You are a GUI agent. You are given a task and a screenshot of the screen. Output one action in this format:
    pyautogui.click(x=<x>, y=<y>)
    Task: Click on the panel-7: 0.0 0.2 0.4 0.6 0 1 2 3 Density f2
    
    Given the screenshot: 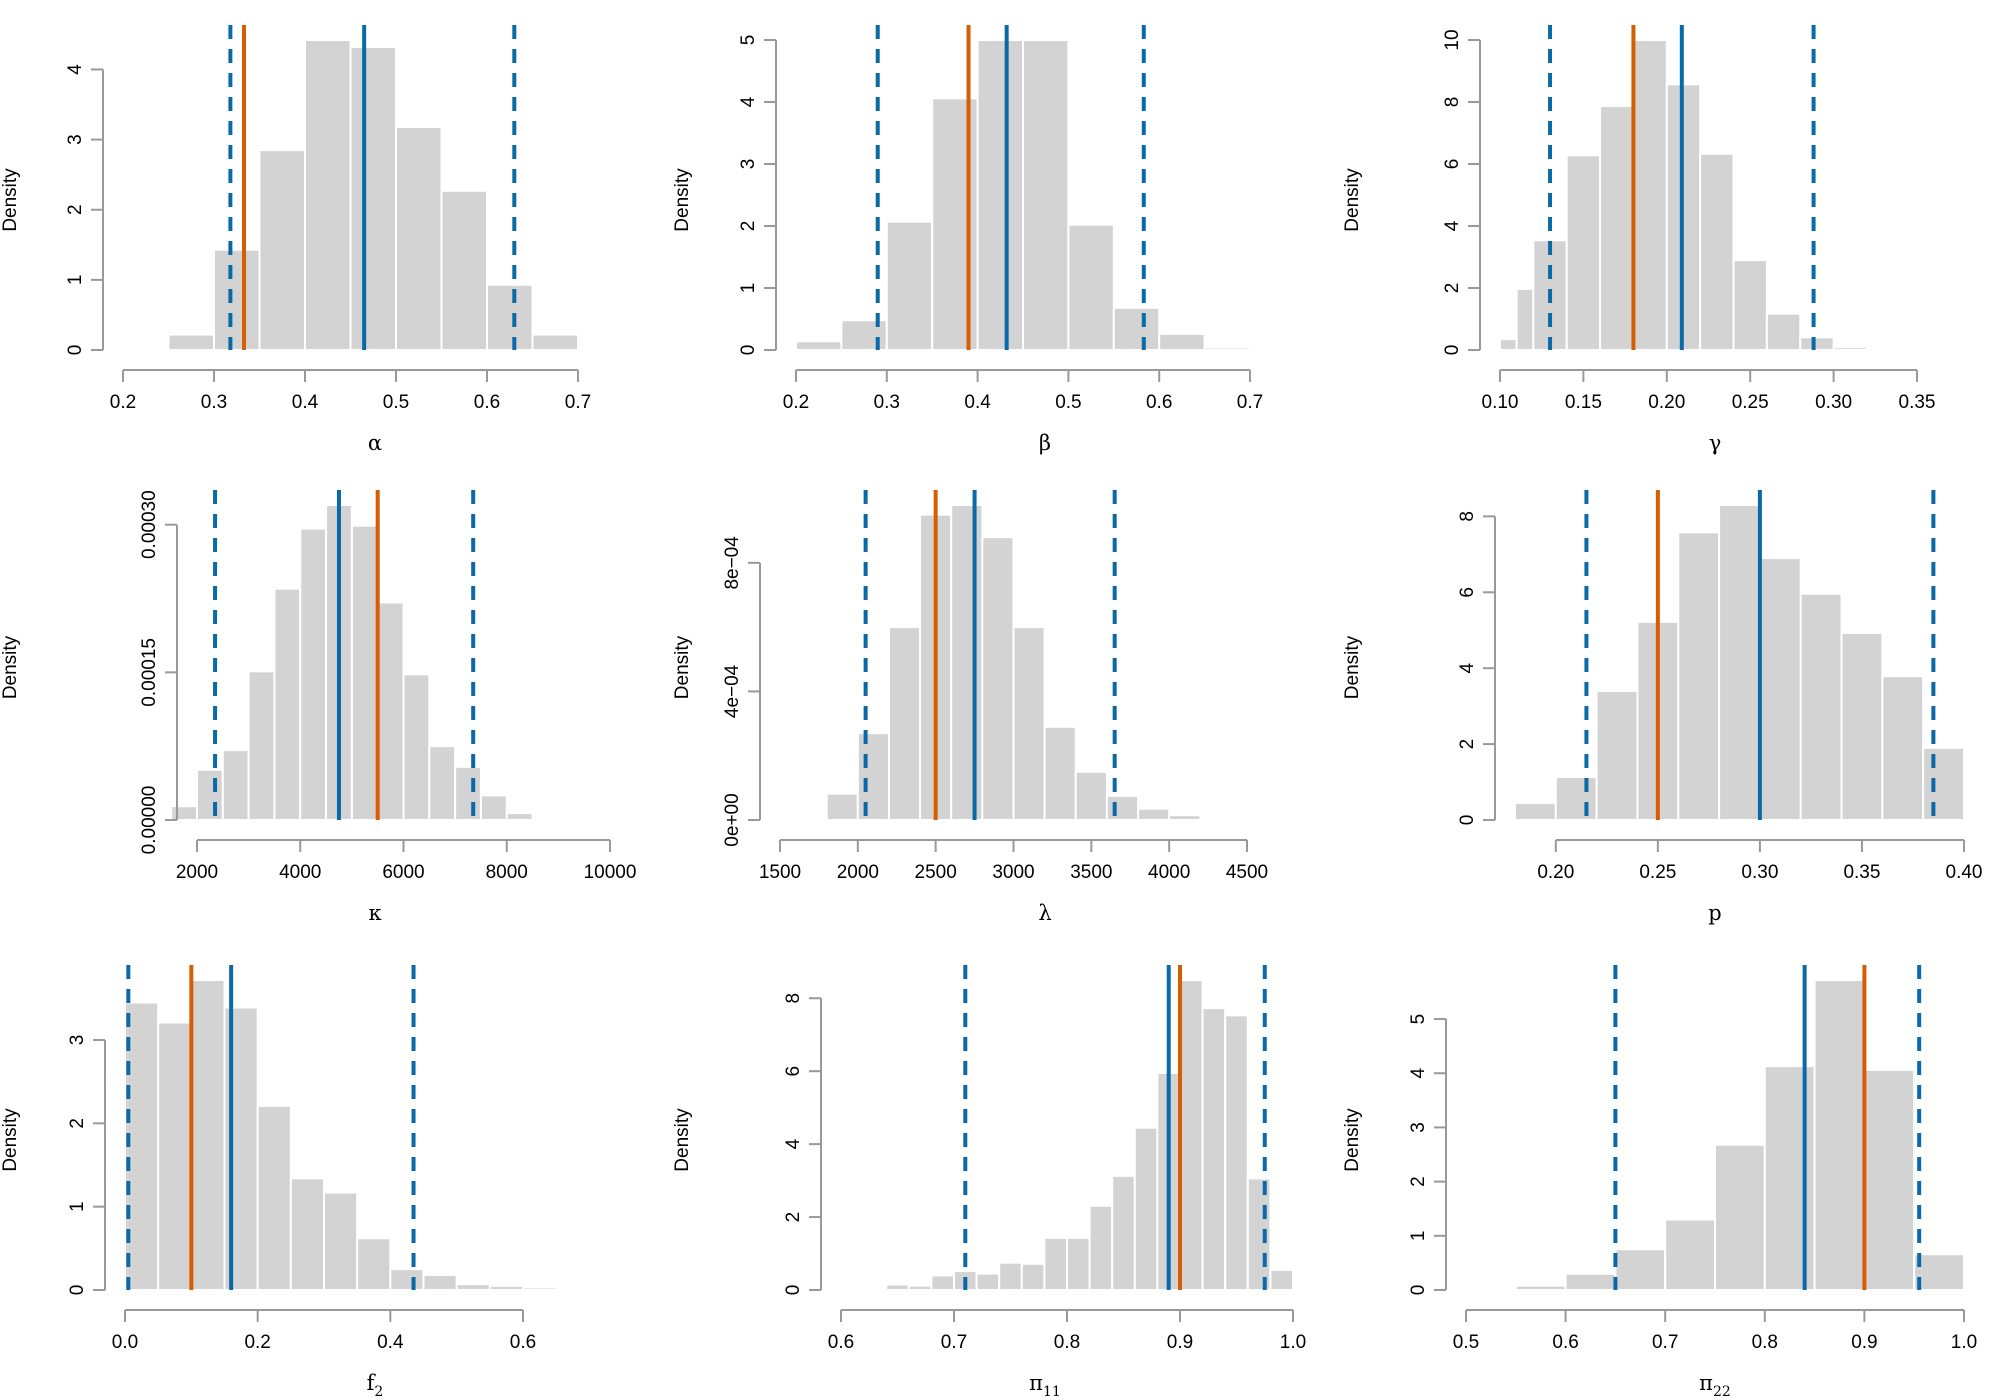 What is the action you would take?
    pyautogui.click(x=279, y=1182)
    